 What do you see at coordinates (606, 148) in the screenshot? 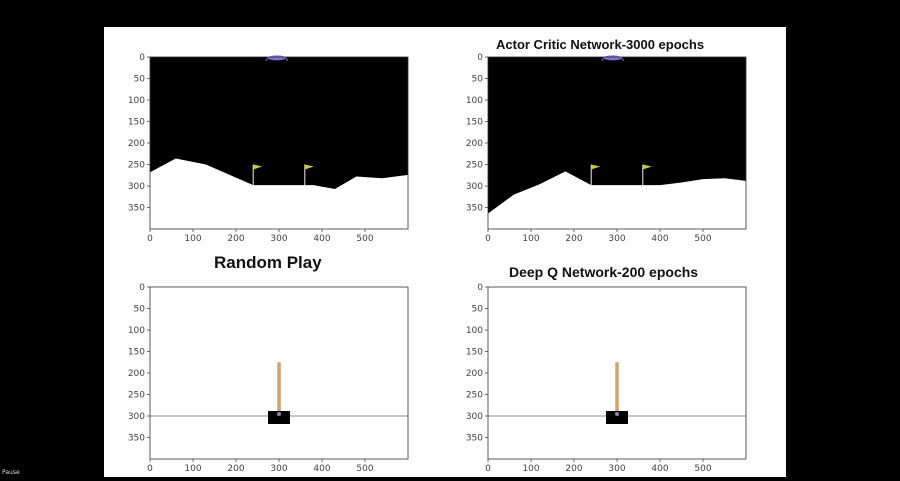
I see `lunar-lander-plot-right: 0 100 200 300 400 500 0 50 100 150 200 250 300 350` at bounding box center [606, 148].